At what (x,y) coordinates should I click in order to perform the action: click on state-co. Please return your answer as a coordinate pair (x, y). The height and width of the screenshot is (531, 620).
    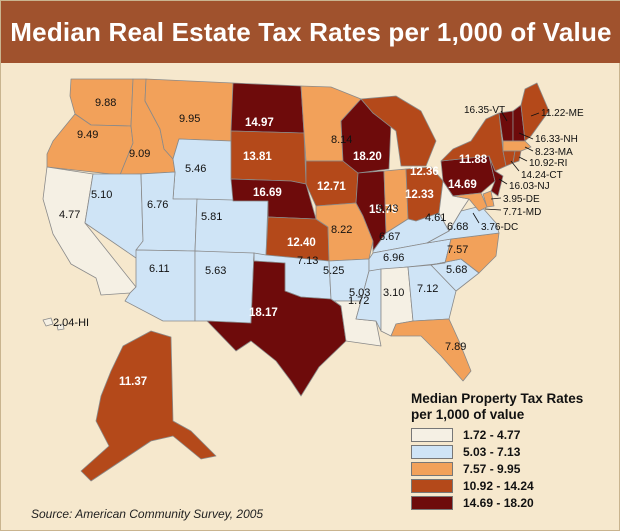
    Looking at the image, I should click on (231, 227).